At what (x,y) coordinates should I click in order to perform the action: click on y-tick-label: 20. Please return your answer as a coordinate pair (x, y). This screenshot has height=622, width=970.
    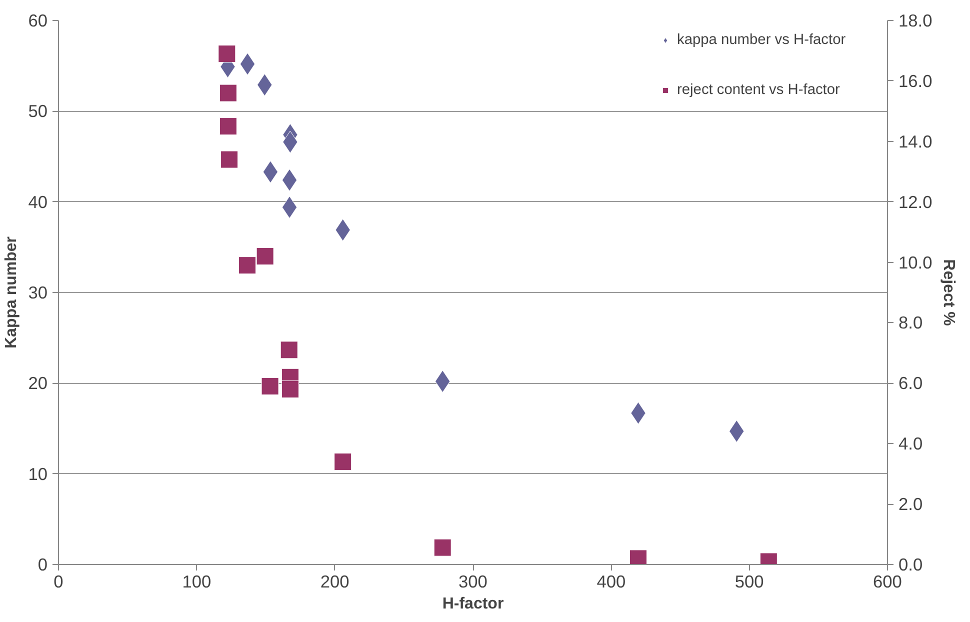
    Looking at the image, I should click on (38, 383).